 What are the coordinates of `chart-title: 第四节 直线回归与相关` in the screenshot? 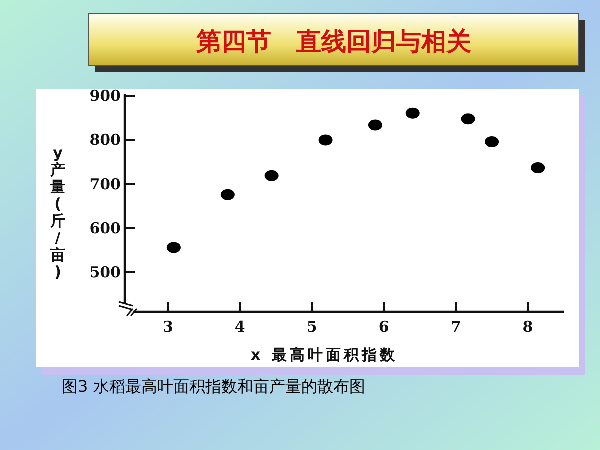 It's located at (334, 41).